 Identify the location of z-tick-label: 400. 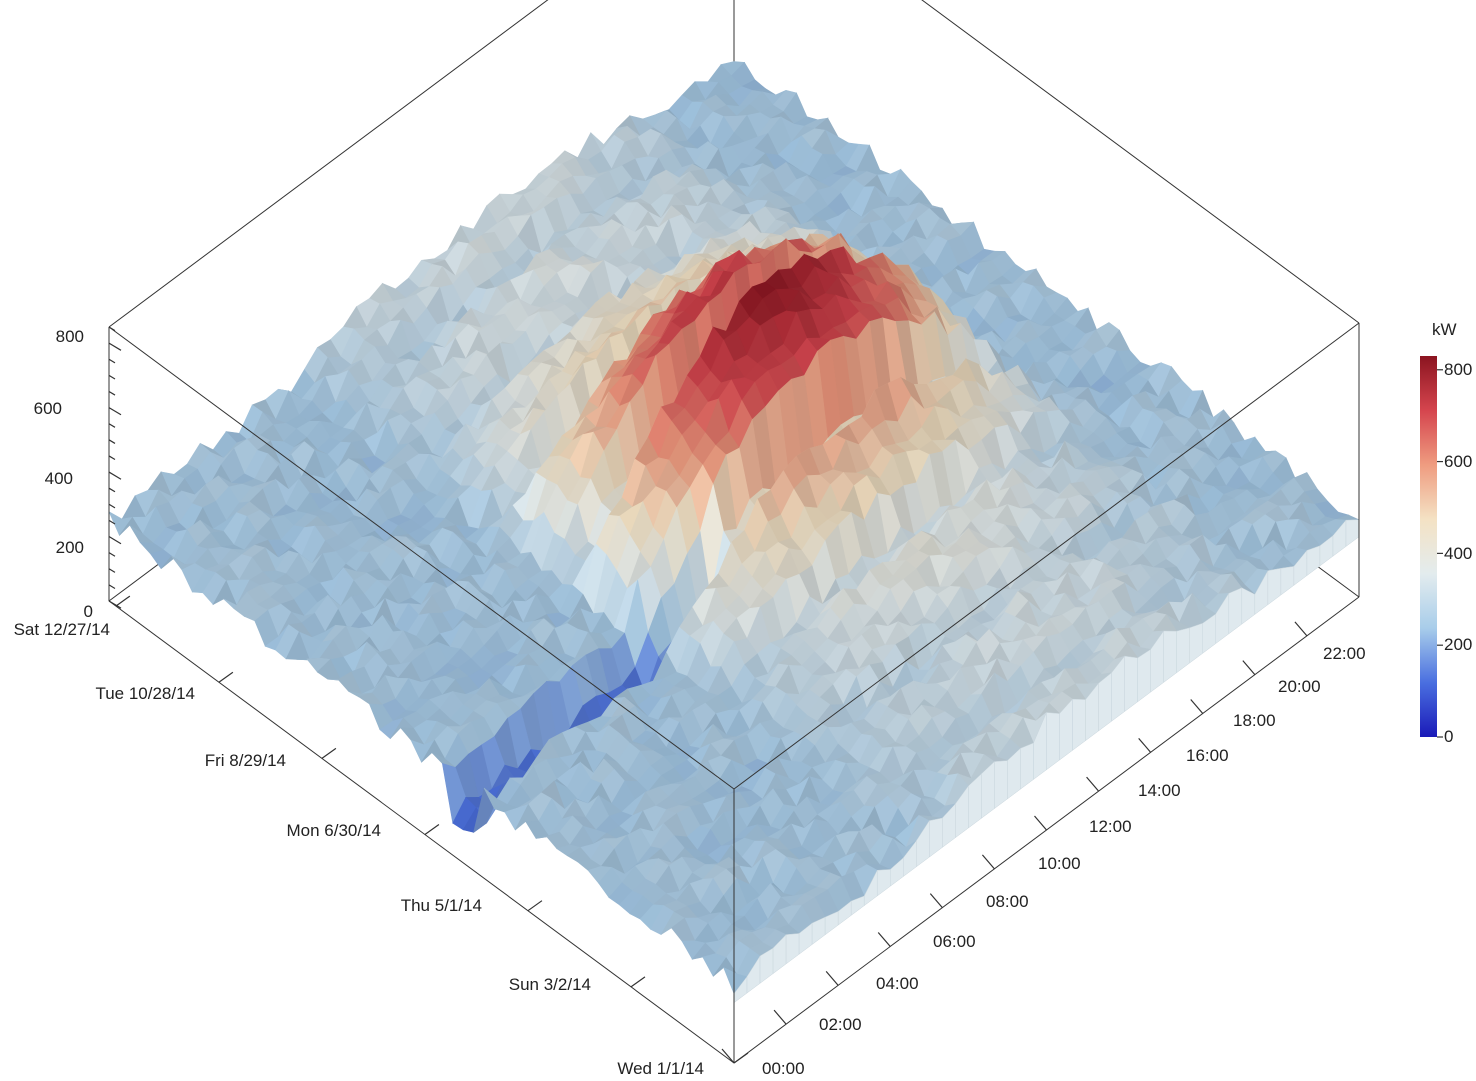
(59, 478).